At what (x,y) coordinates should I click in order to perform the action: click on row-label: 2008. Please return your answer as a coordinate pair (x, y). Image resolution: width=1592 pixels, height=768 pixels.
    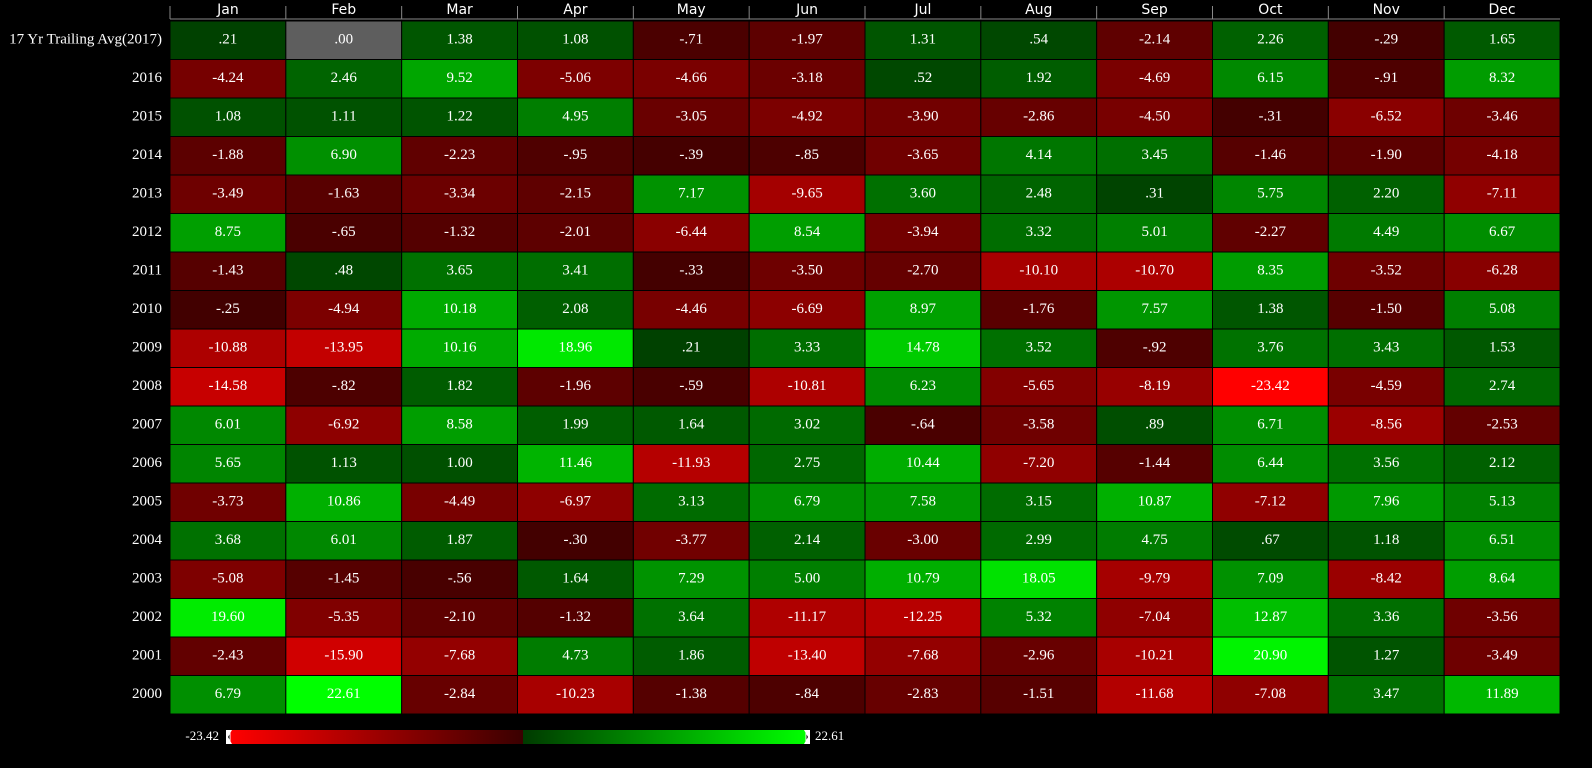
    Looking at the image, I should click on (147, 386).